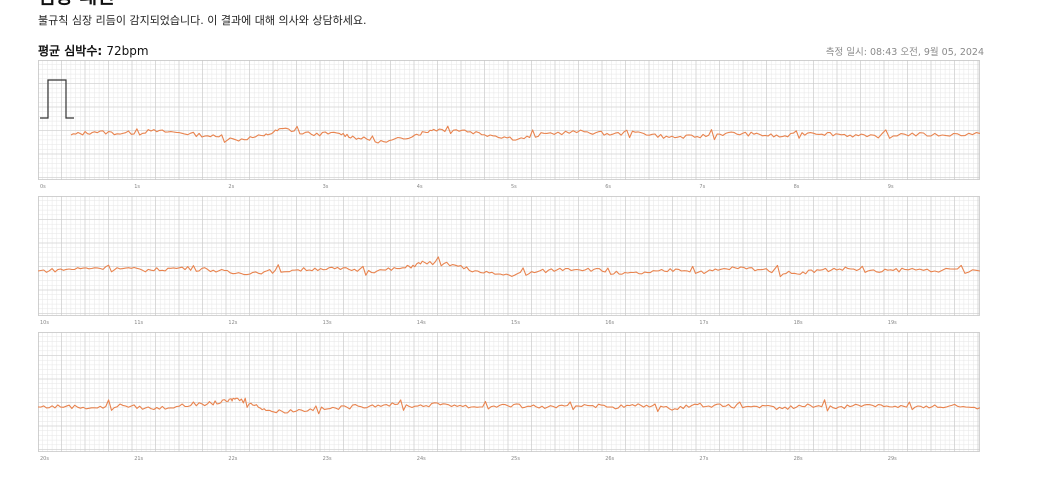 The height and width of the screenshot is (485, 1040). I want to click on time-tick-label: 16s, so click(609, 323).